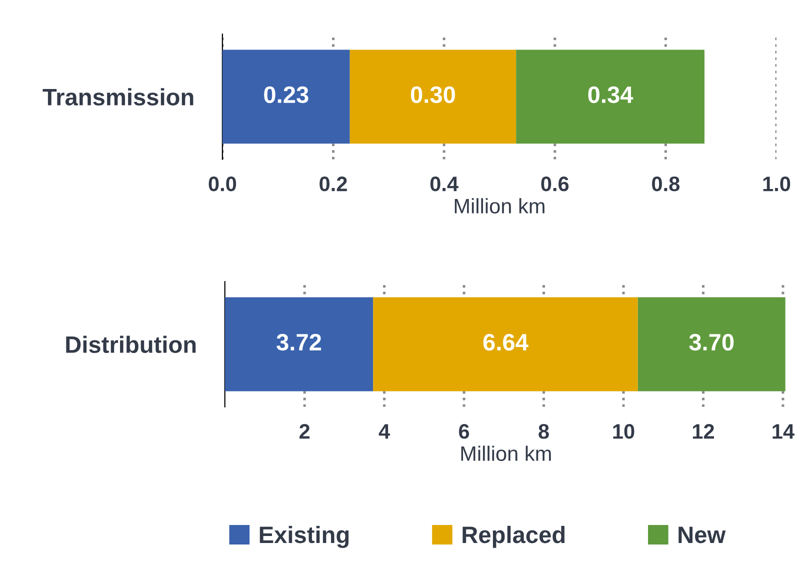 The image size is (803, 569). What do you see at coordinates (666, 184) in the screenshot?
I see `x-tick-label: 0.8` at bounding box center [666, 184].